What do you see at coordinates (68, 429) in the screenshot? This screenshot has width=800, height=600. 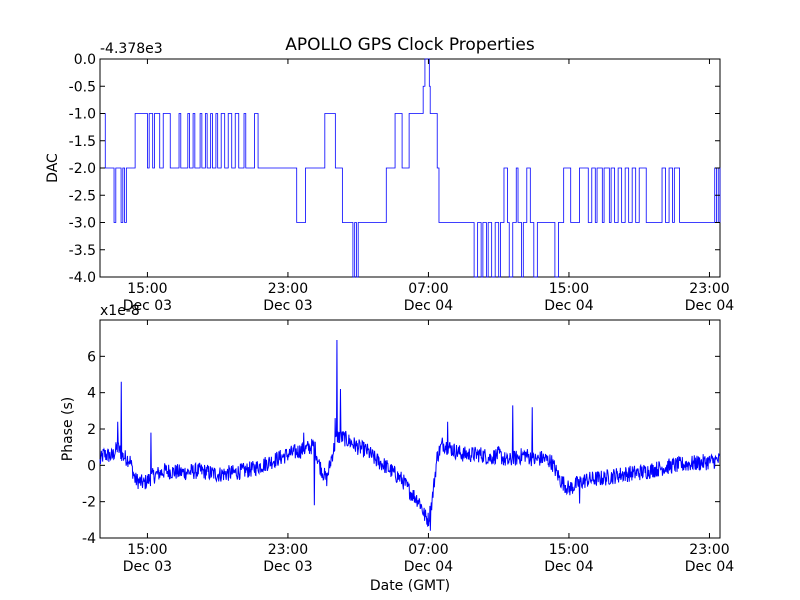 I see `phase-y-axis-label: Phase (s)` at bounding box center [68, 429].